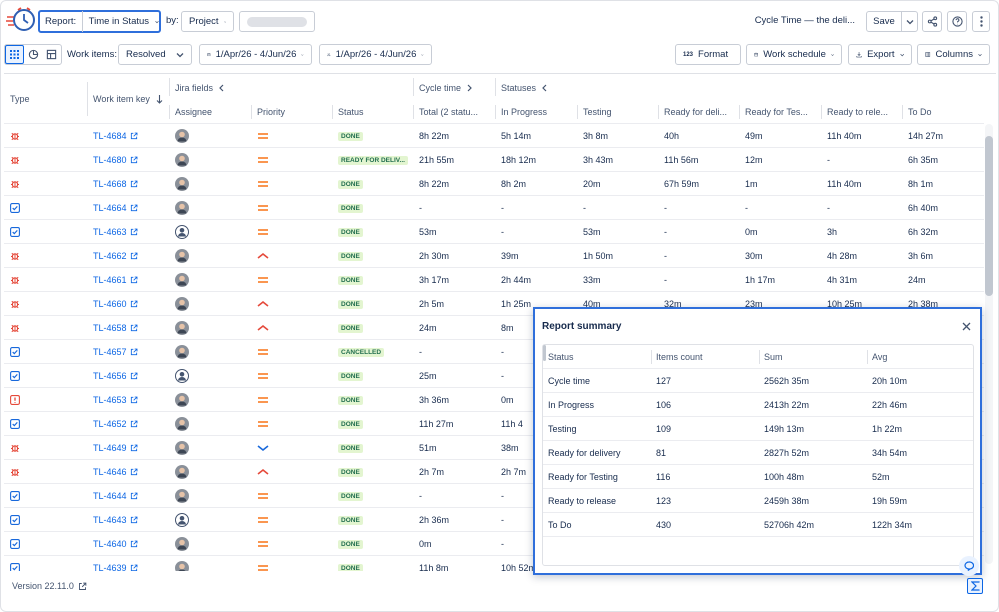 The image size is (999, 612). I want to click on time-value: 1h 50m, so click(598, 256).